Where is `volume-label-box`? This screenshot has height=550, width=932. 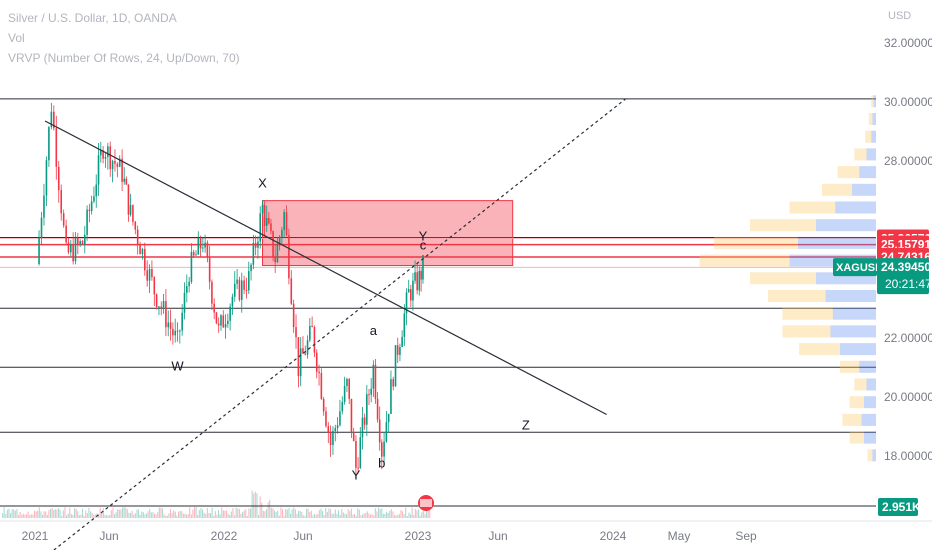 volume-label-box is located at coordinates (898, 507).